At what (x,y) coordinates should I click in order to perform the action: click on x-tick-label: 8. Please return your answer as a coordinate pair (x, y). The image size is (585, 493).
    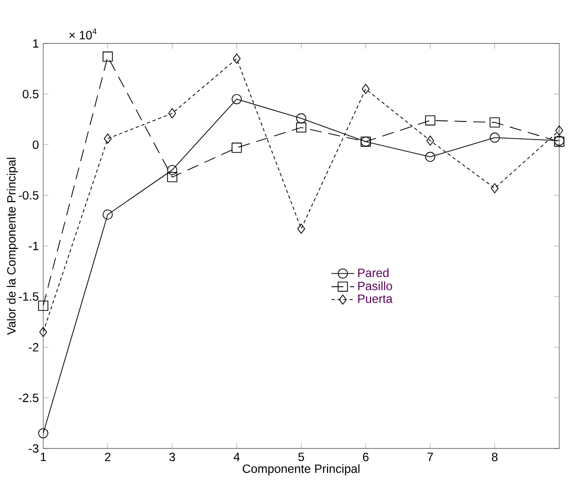
    Looking at the image, I should click on (495, 457).